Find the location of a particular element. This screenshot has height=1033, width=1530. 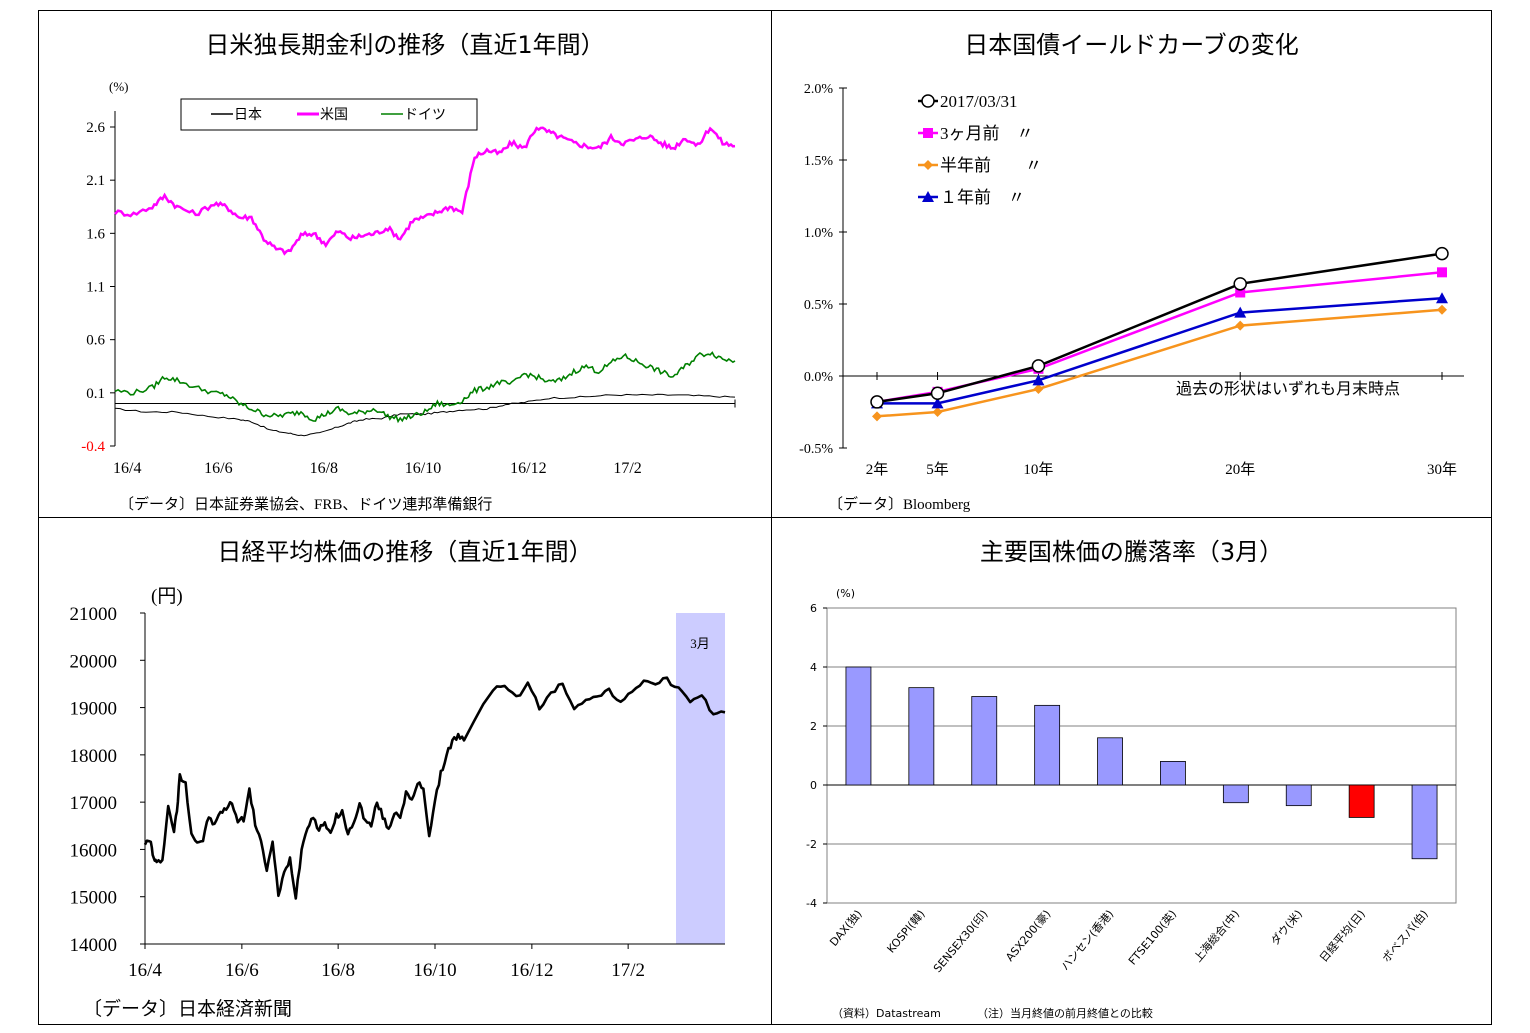

y-tick-label: 2.6 is located at coordinates (95, 128).